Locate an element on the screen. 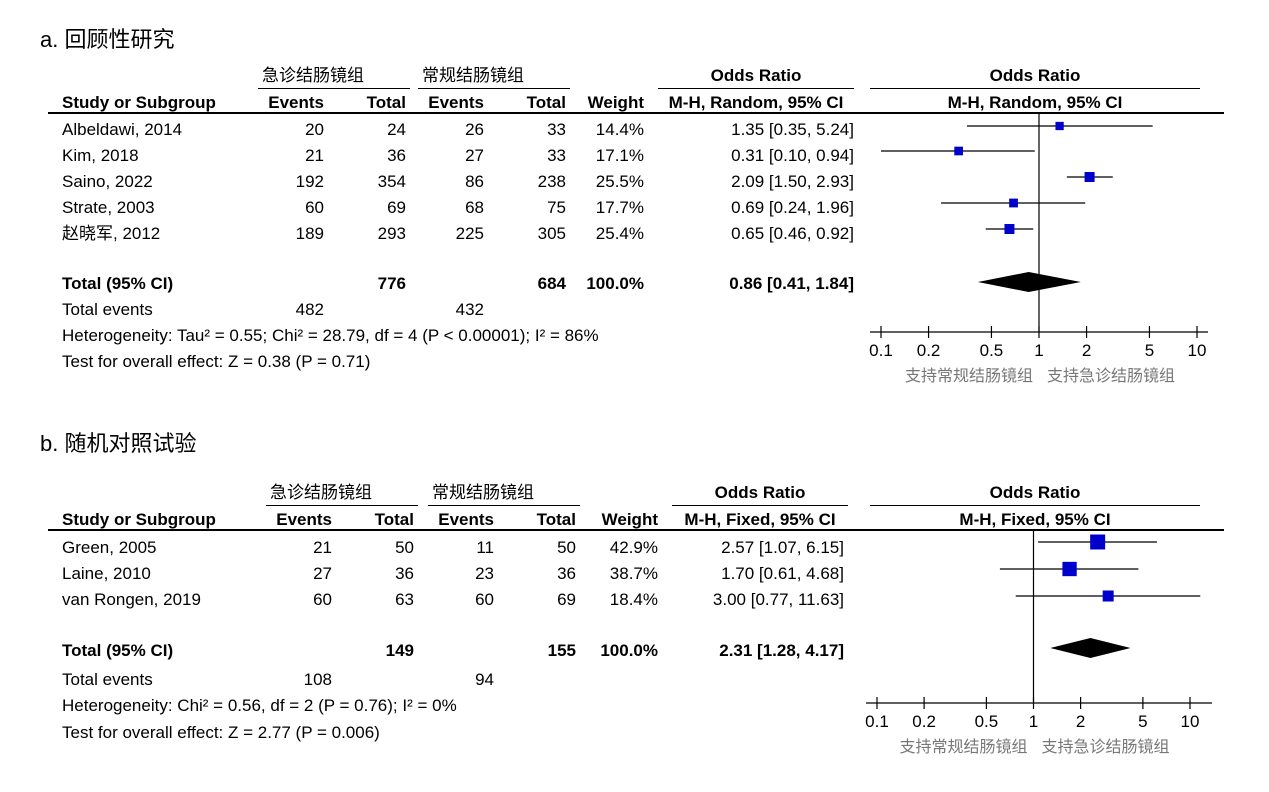  events1: 189 is located at coordinates (309, 233).